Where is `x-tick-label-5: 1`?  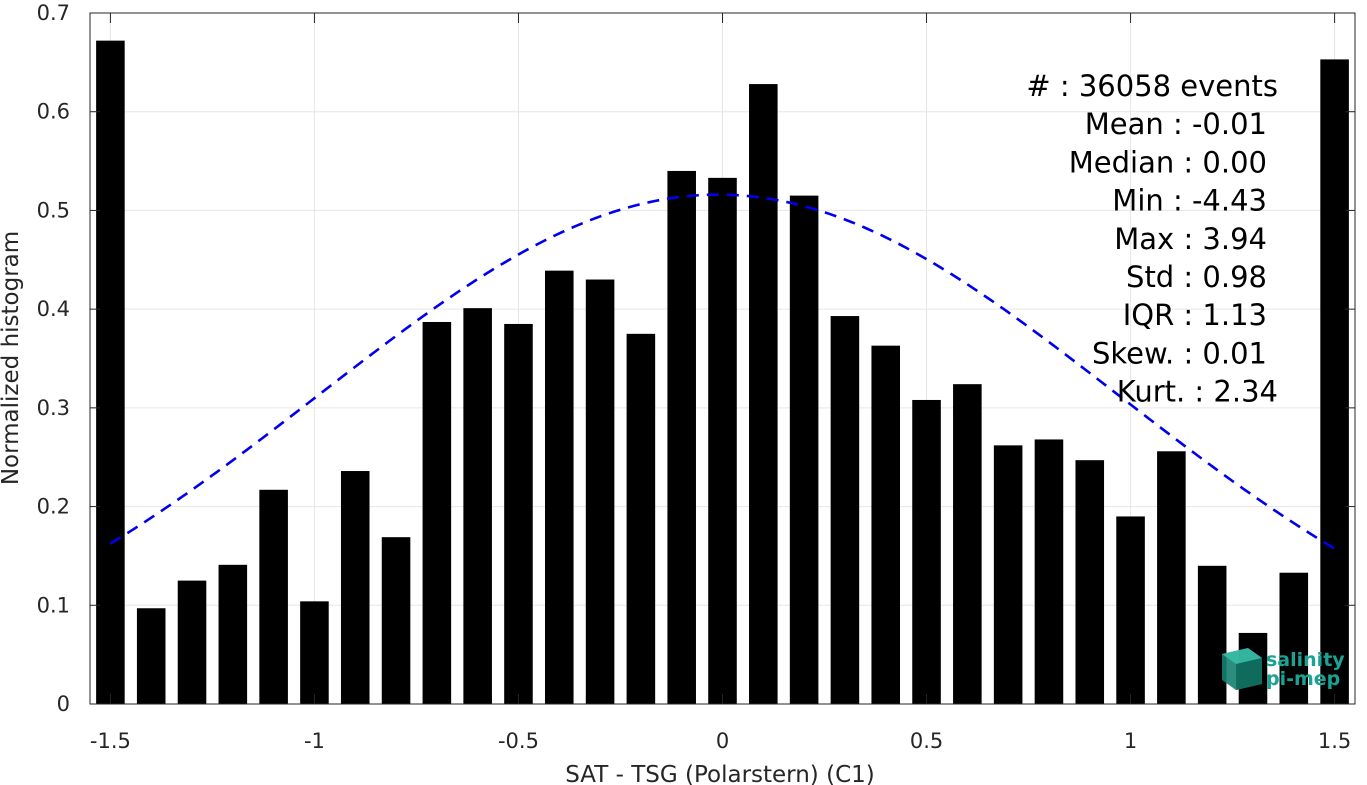 x-tick-label-5: 1 is located at coordinates (1130, 741).